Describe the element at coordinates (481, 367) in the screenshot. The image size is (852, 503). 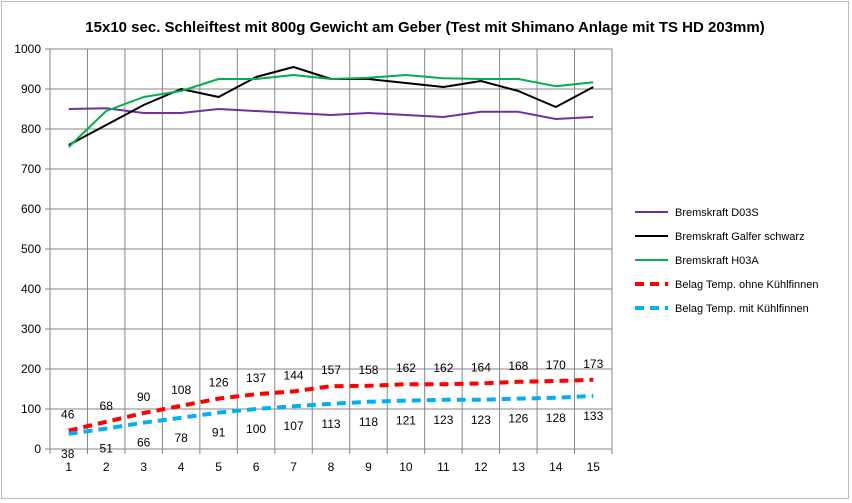
I see `data-label: 164` at that location.